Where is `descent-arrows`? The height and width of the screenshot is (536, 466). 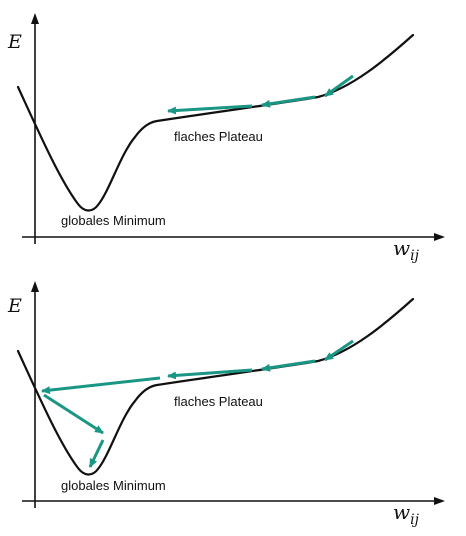
descent-arrows is located at coordinates (260, 94).